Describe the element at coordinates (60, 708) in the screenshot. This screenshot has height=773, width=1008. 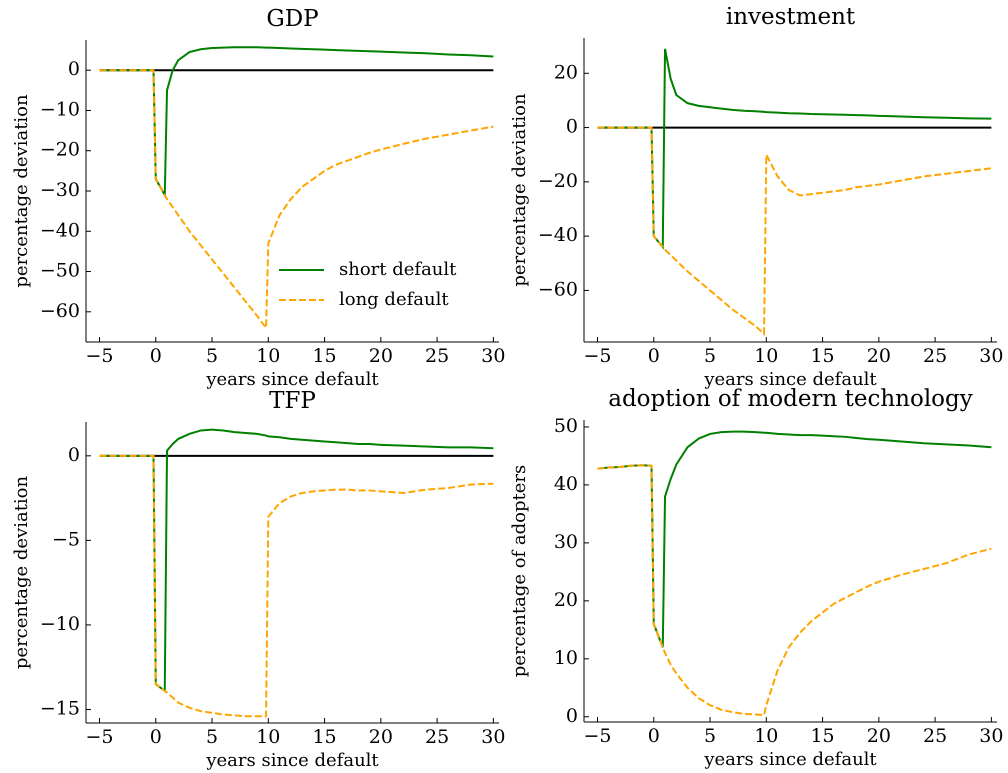
I see `y-tick-label: −15` at that location.